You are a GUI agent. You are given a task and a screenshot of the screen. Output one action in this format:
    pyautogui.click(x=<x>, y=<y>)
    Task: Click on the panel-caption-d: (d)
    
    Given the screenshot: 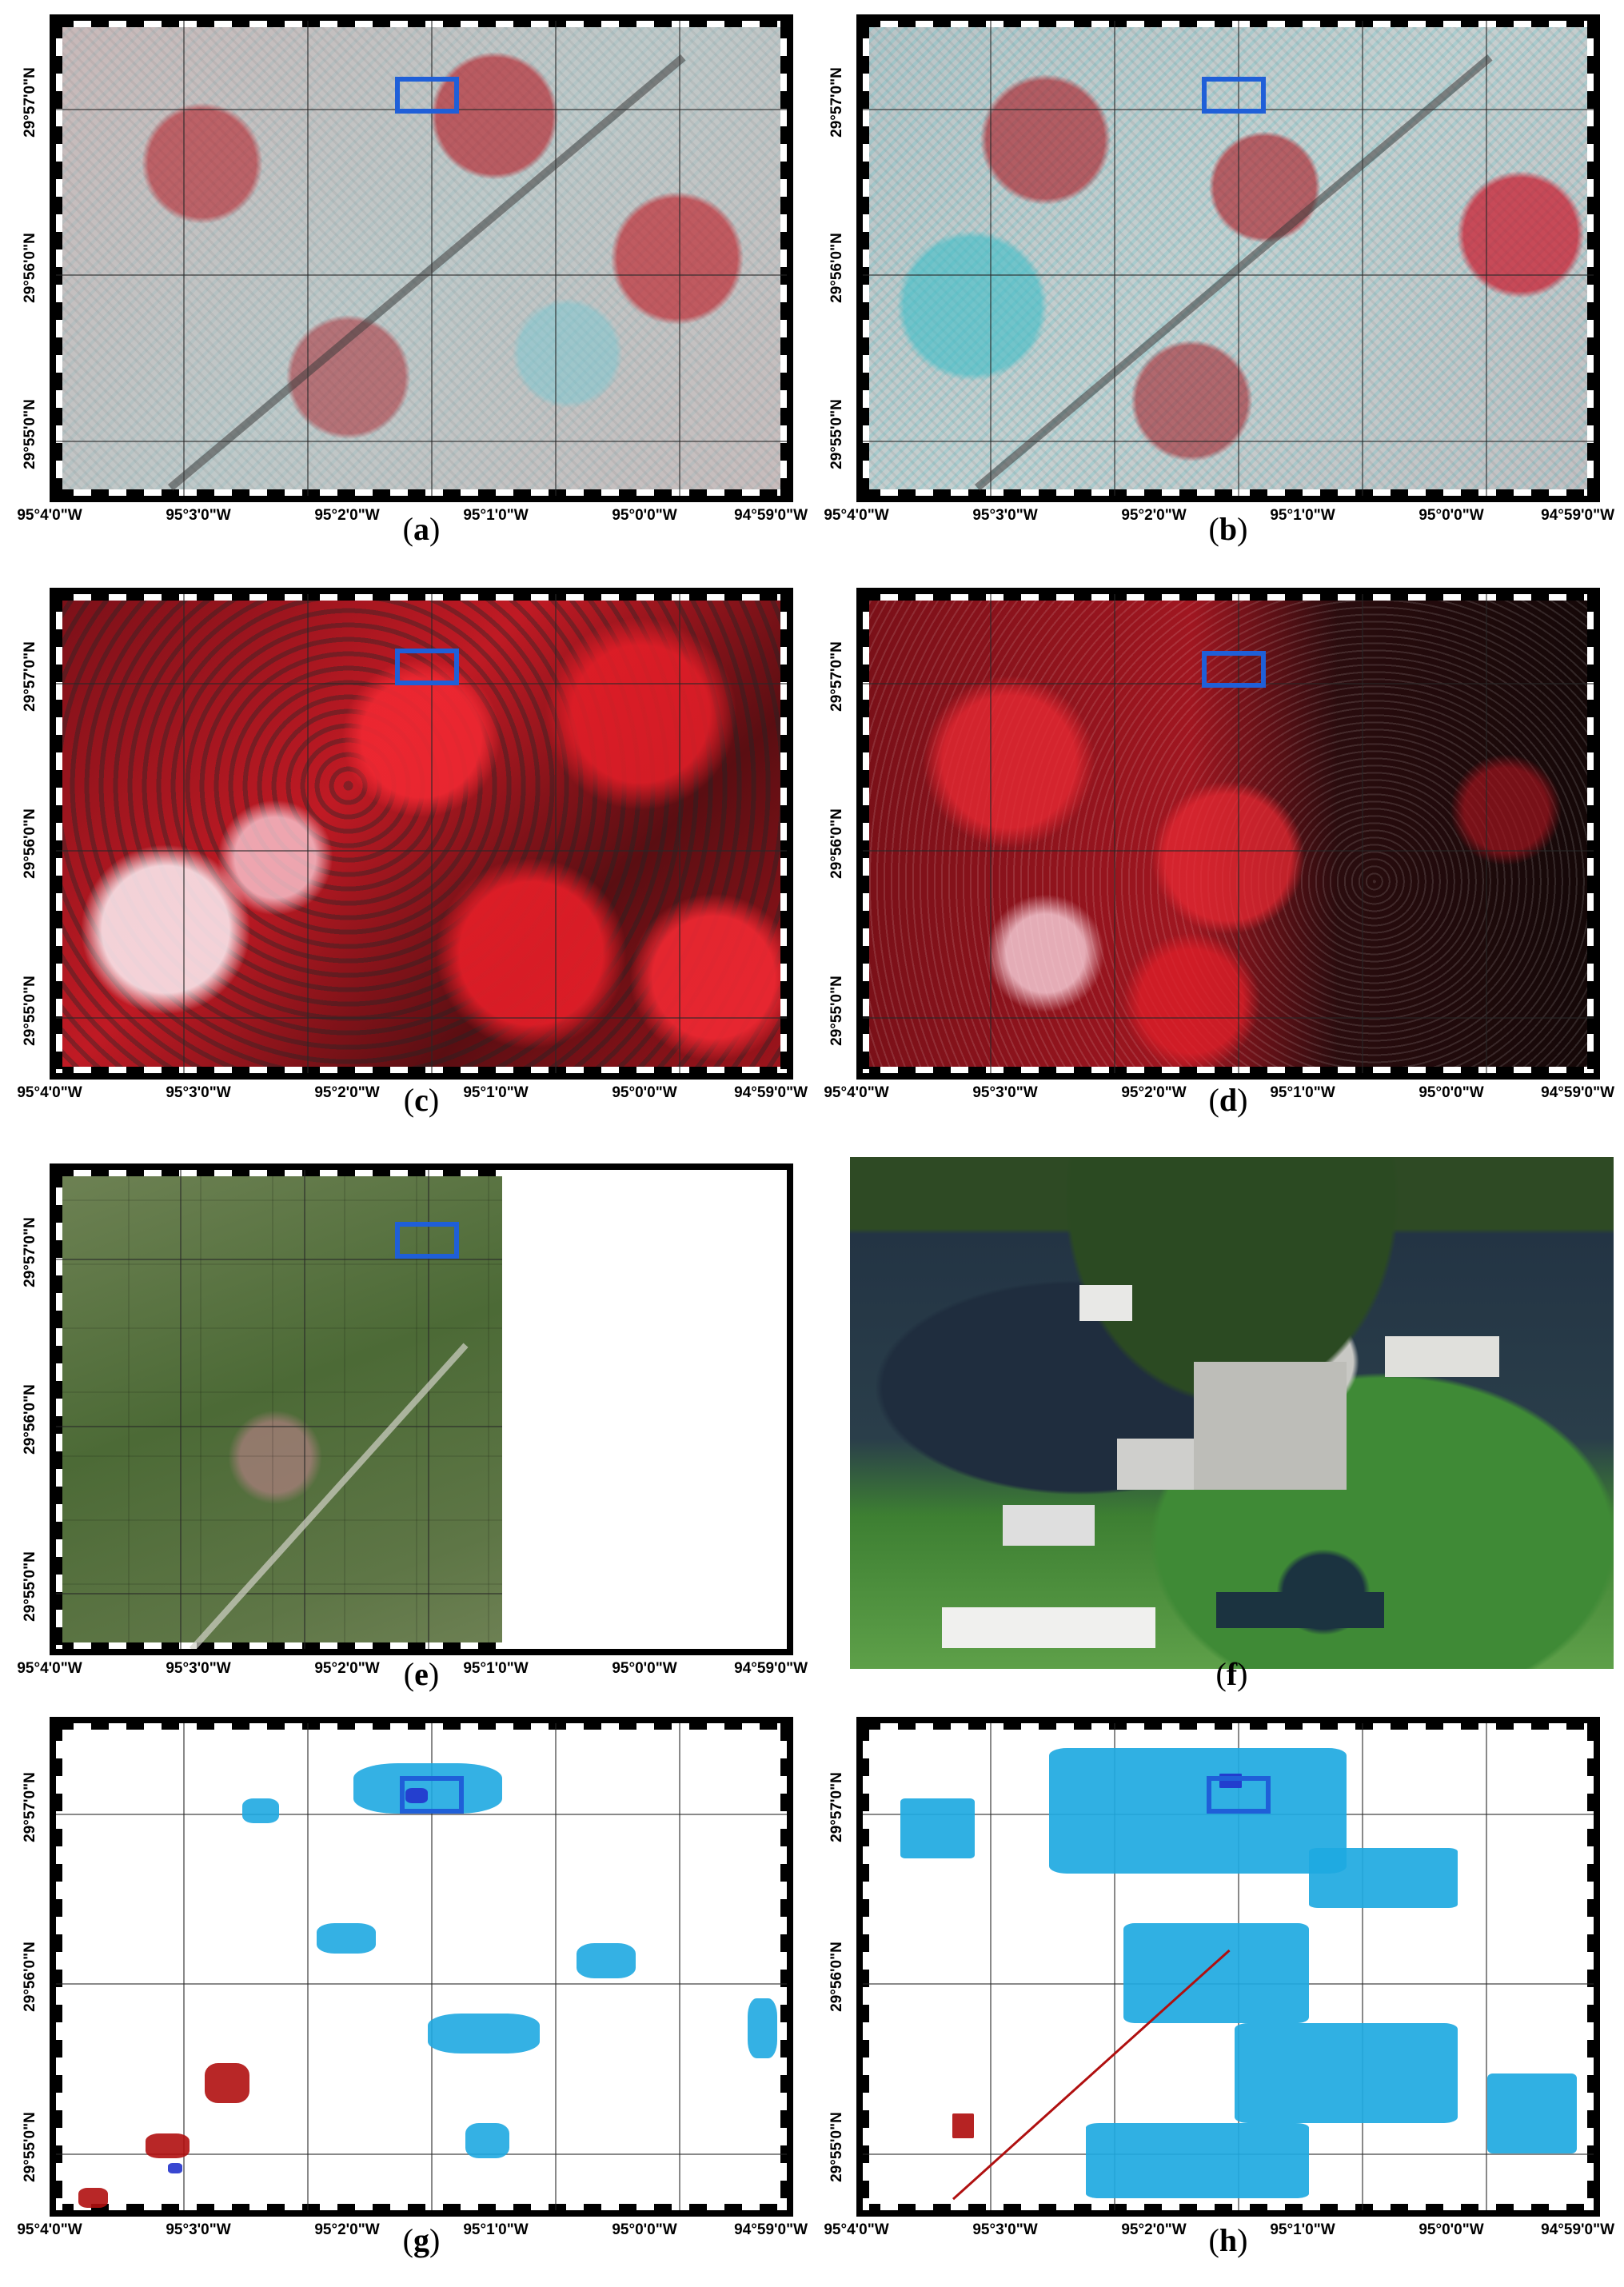 What is the action you would take?
    pyautogui.click(x=1228, y=1100)
    